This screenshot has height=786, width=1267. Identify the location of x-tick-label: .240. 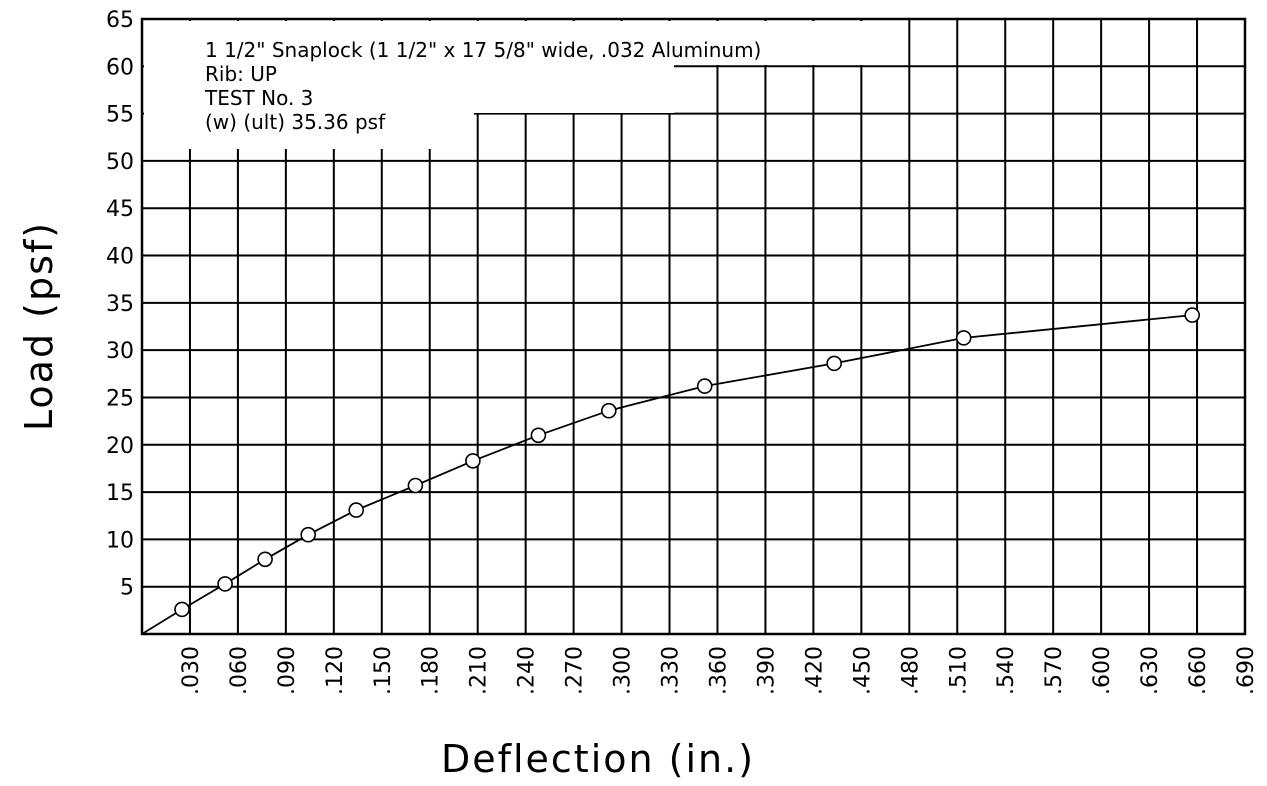
(527, 670).